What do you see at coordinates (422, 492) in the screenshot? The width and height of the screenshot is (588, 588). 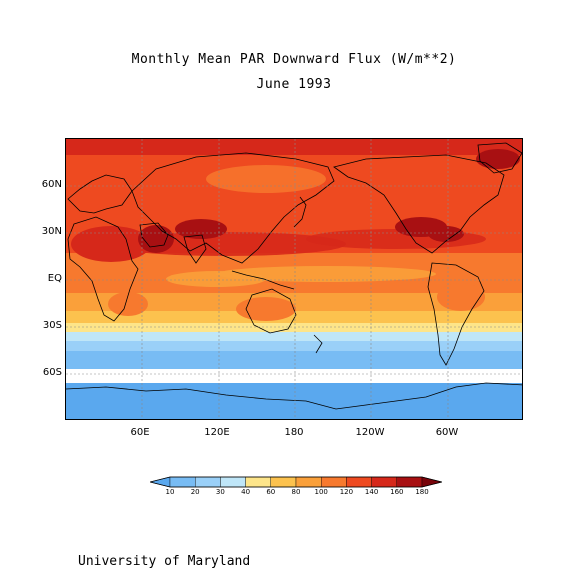 I see `colorbar-level-label: 180` at bounding box center [422, 492].